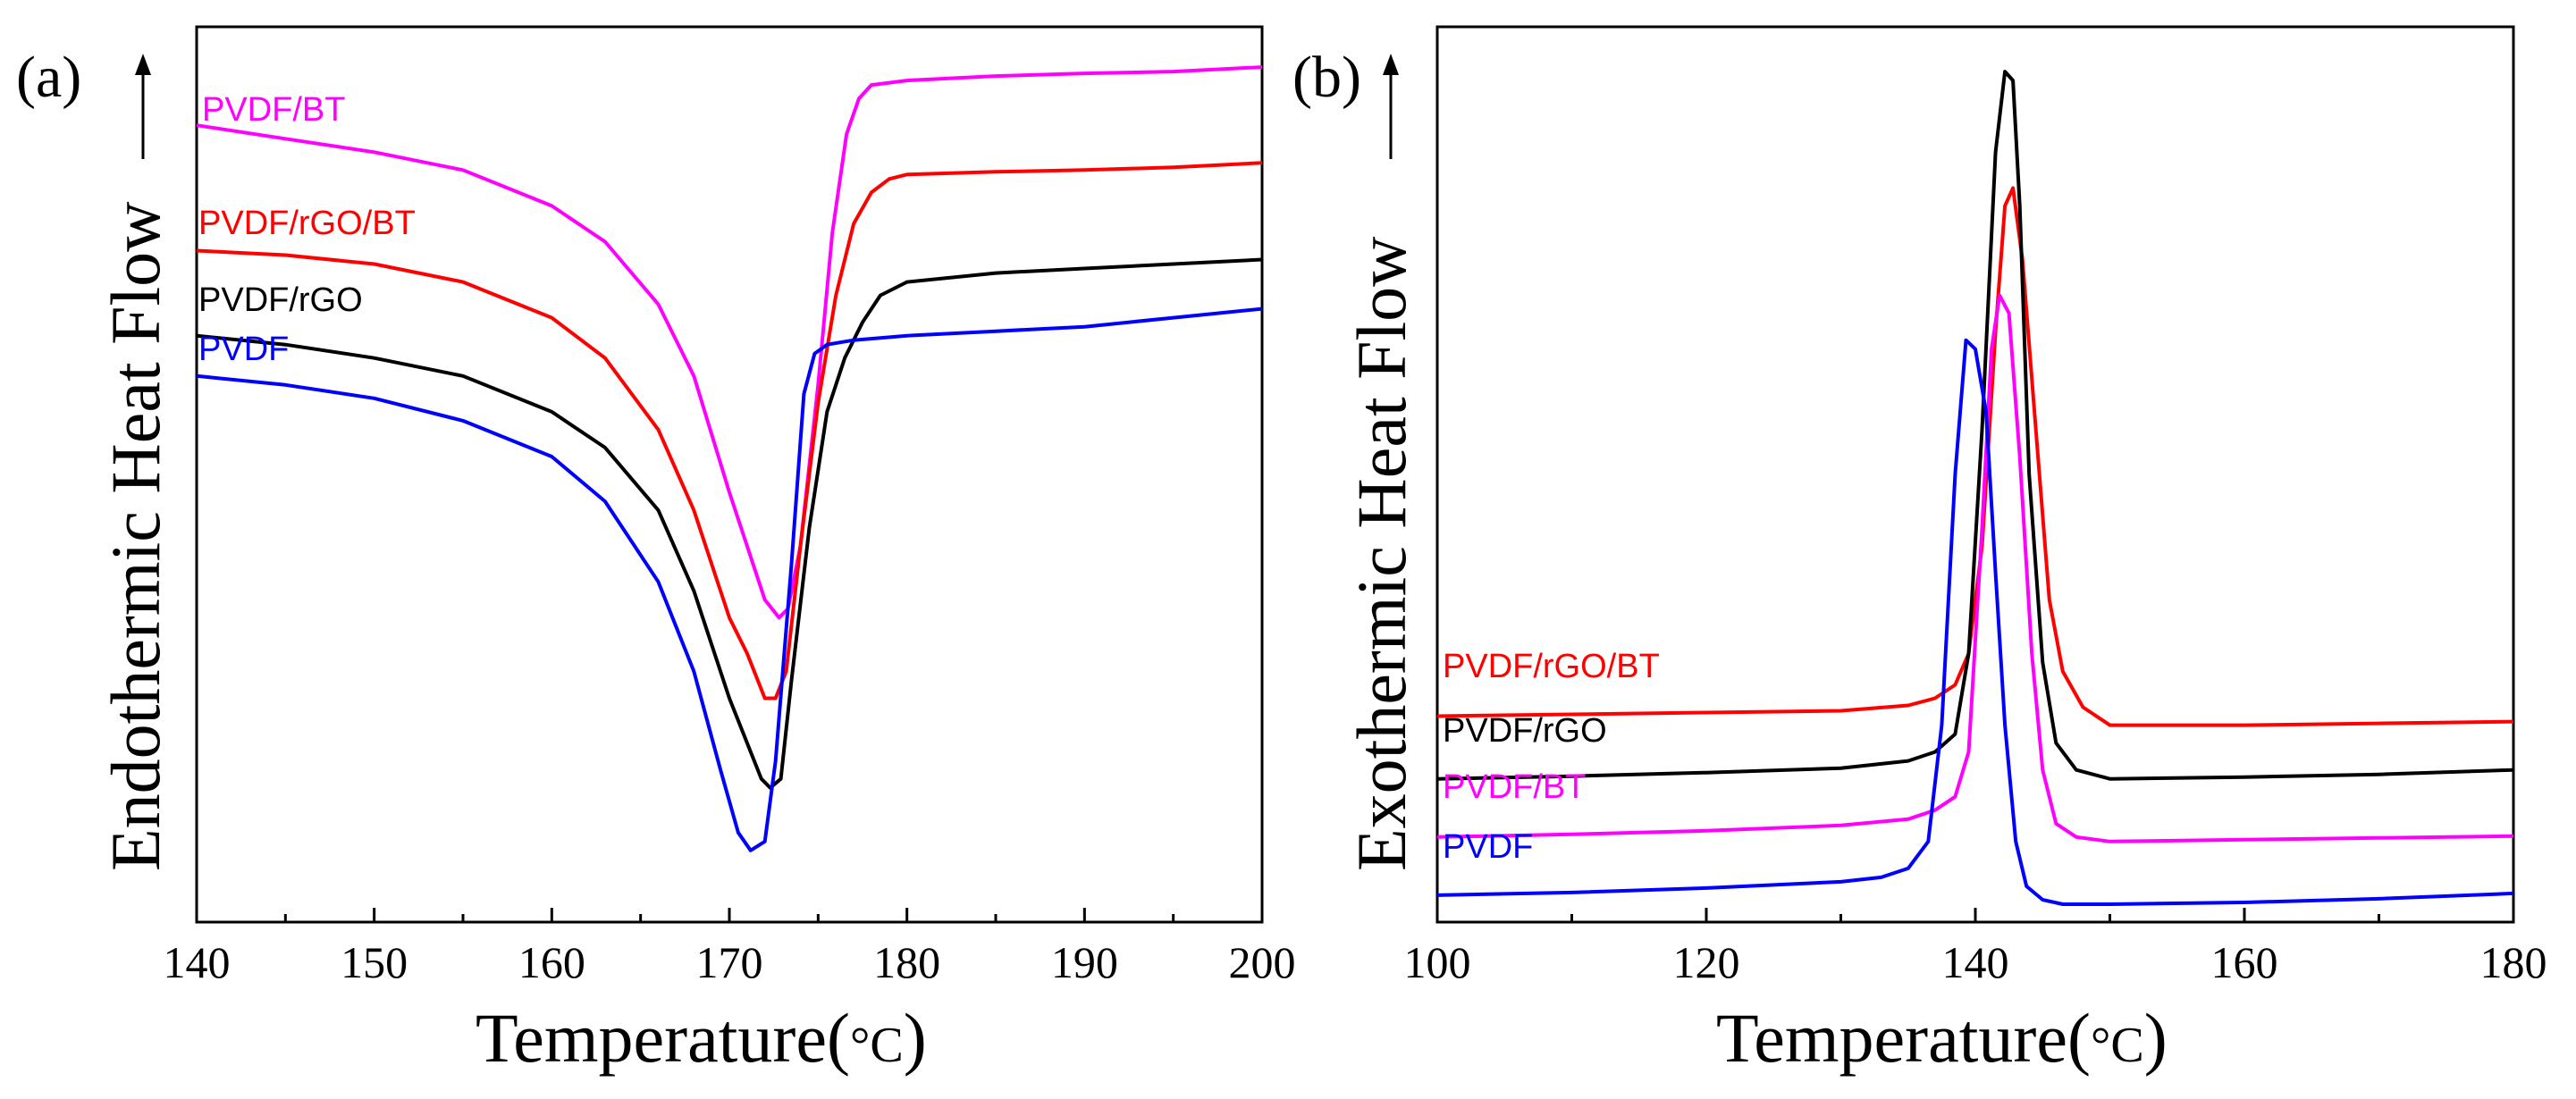  I want to click on panel-a-x-axis-unit: °C, so click(877, 1045).